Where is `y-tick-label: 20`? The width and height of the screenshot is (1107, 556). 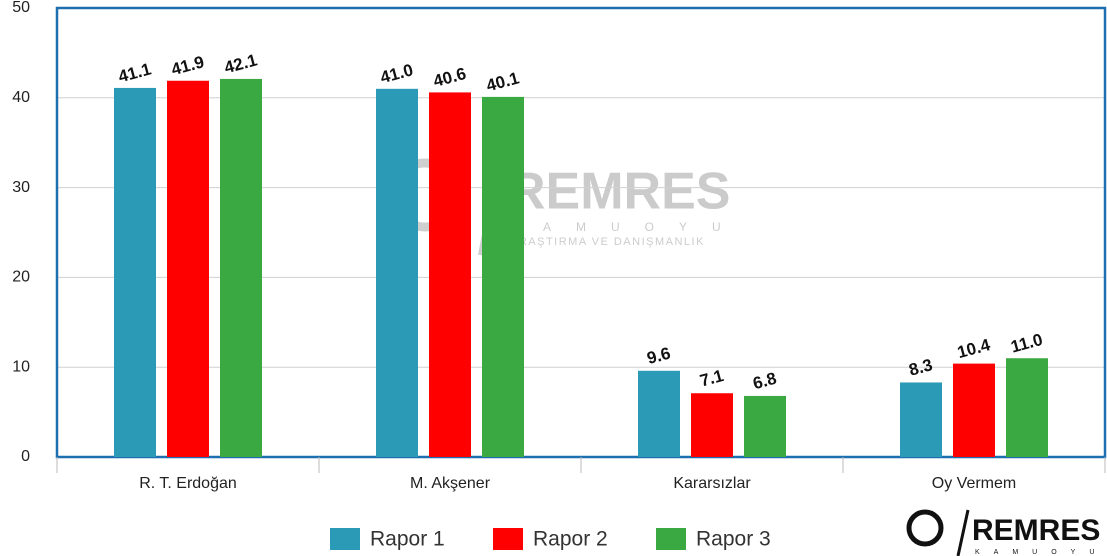 y-tick-label: 20 is located at coordinates (21, 277).